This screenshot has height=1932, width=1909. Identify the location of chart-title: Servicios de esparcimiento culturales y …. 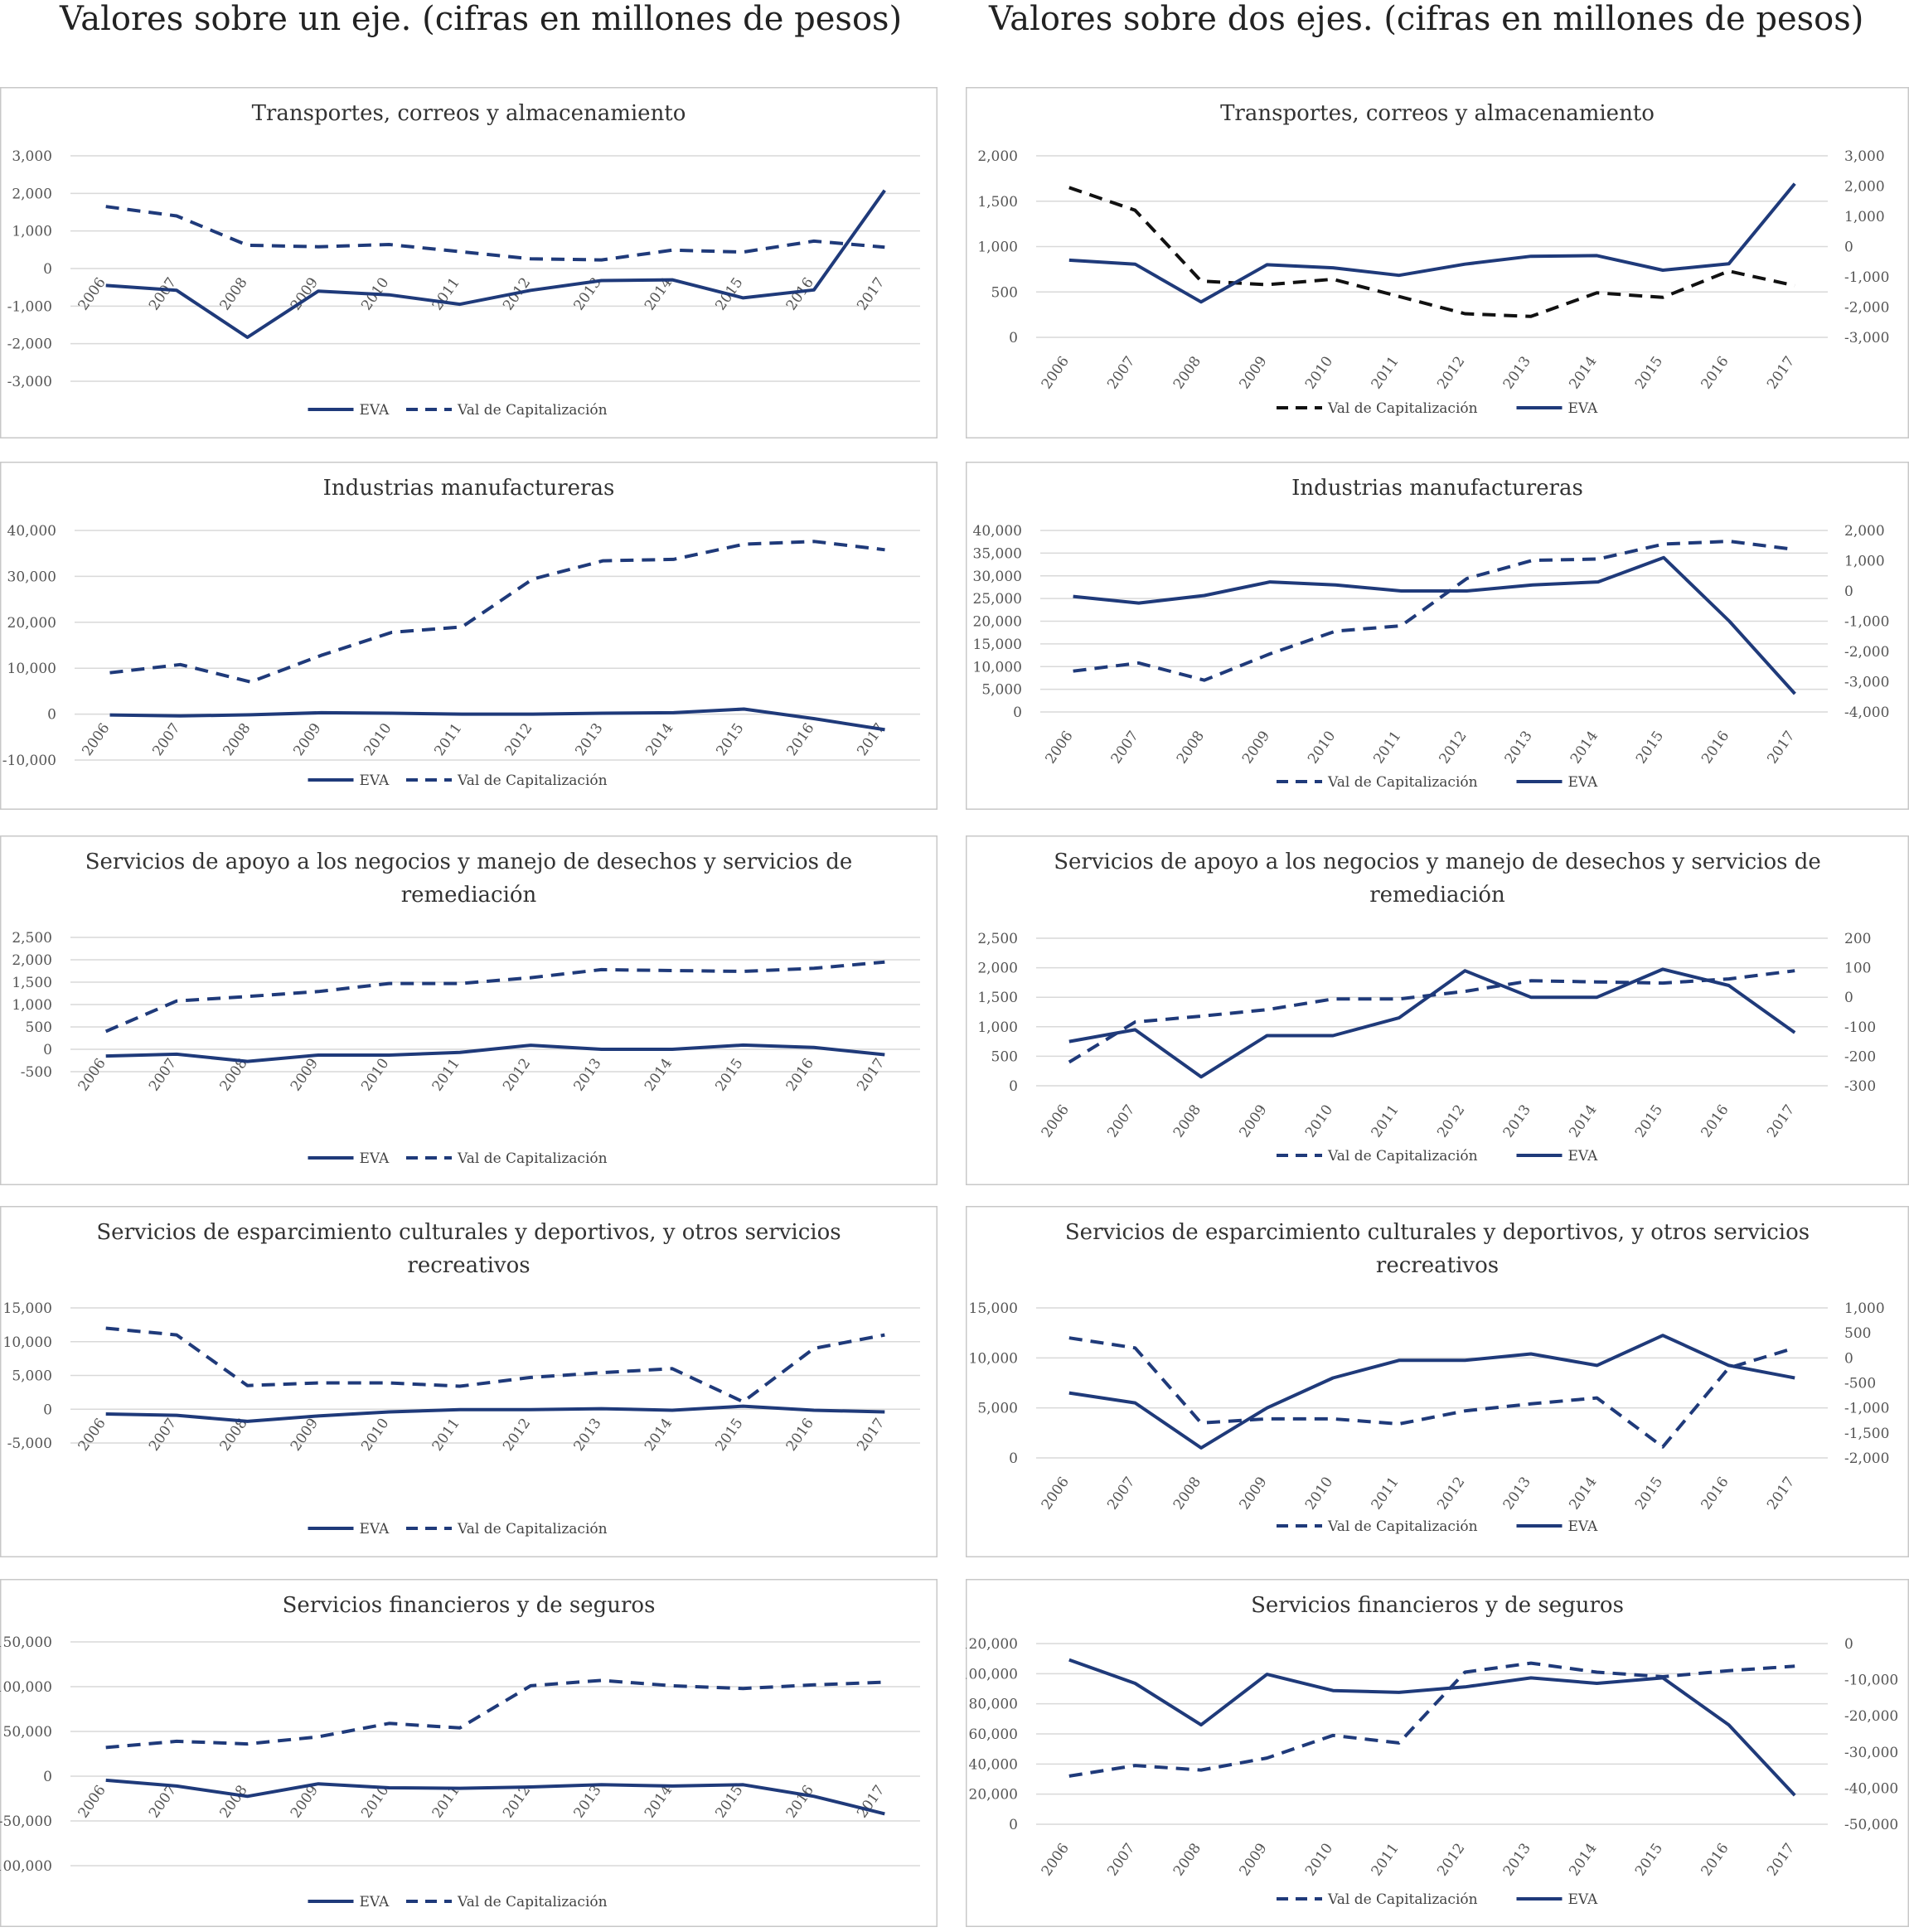
(1437, 1232).